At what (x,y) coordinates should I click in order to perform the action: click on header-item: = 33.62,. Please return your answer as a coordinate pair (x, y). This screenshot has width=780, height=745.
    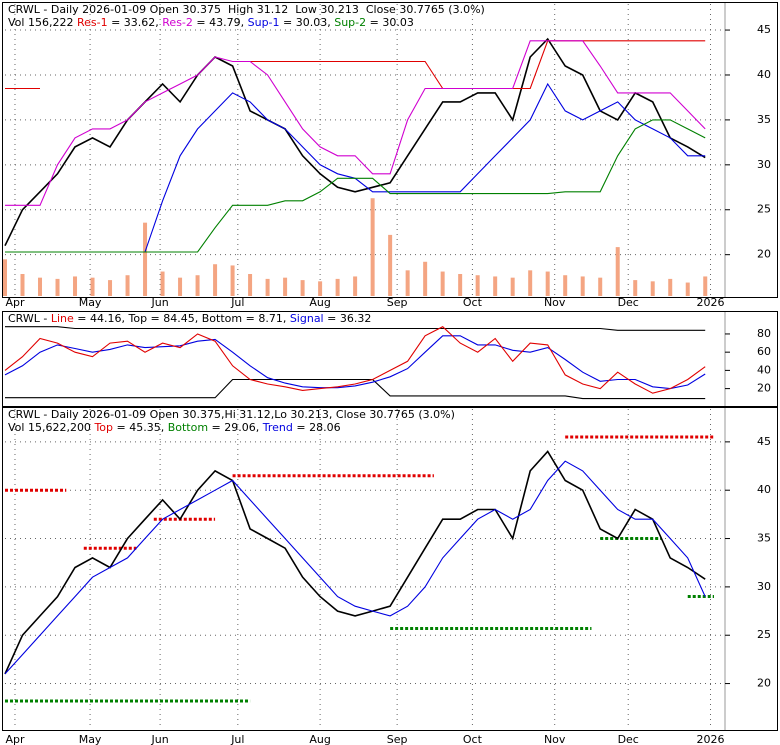
    Looking at the image, I should click on (135, 22).